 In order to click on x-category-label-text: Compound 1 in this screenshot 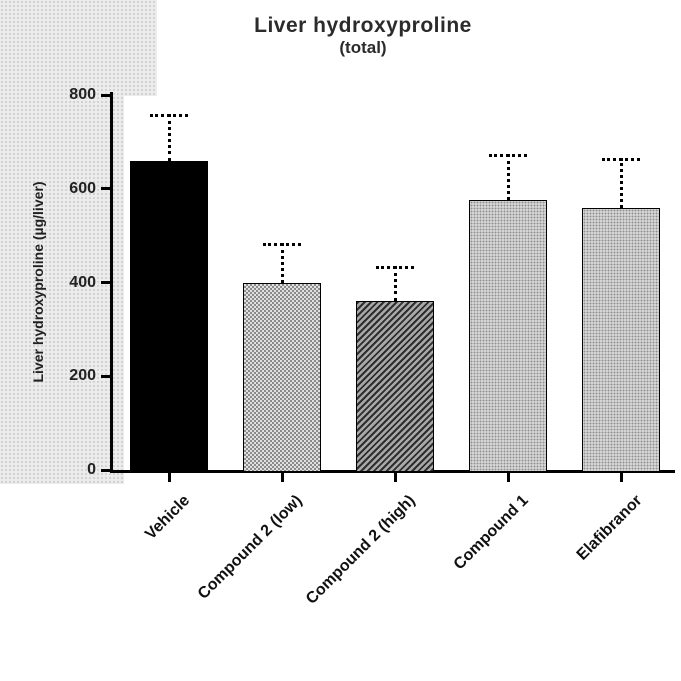, I will do `click(491, 533)`.